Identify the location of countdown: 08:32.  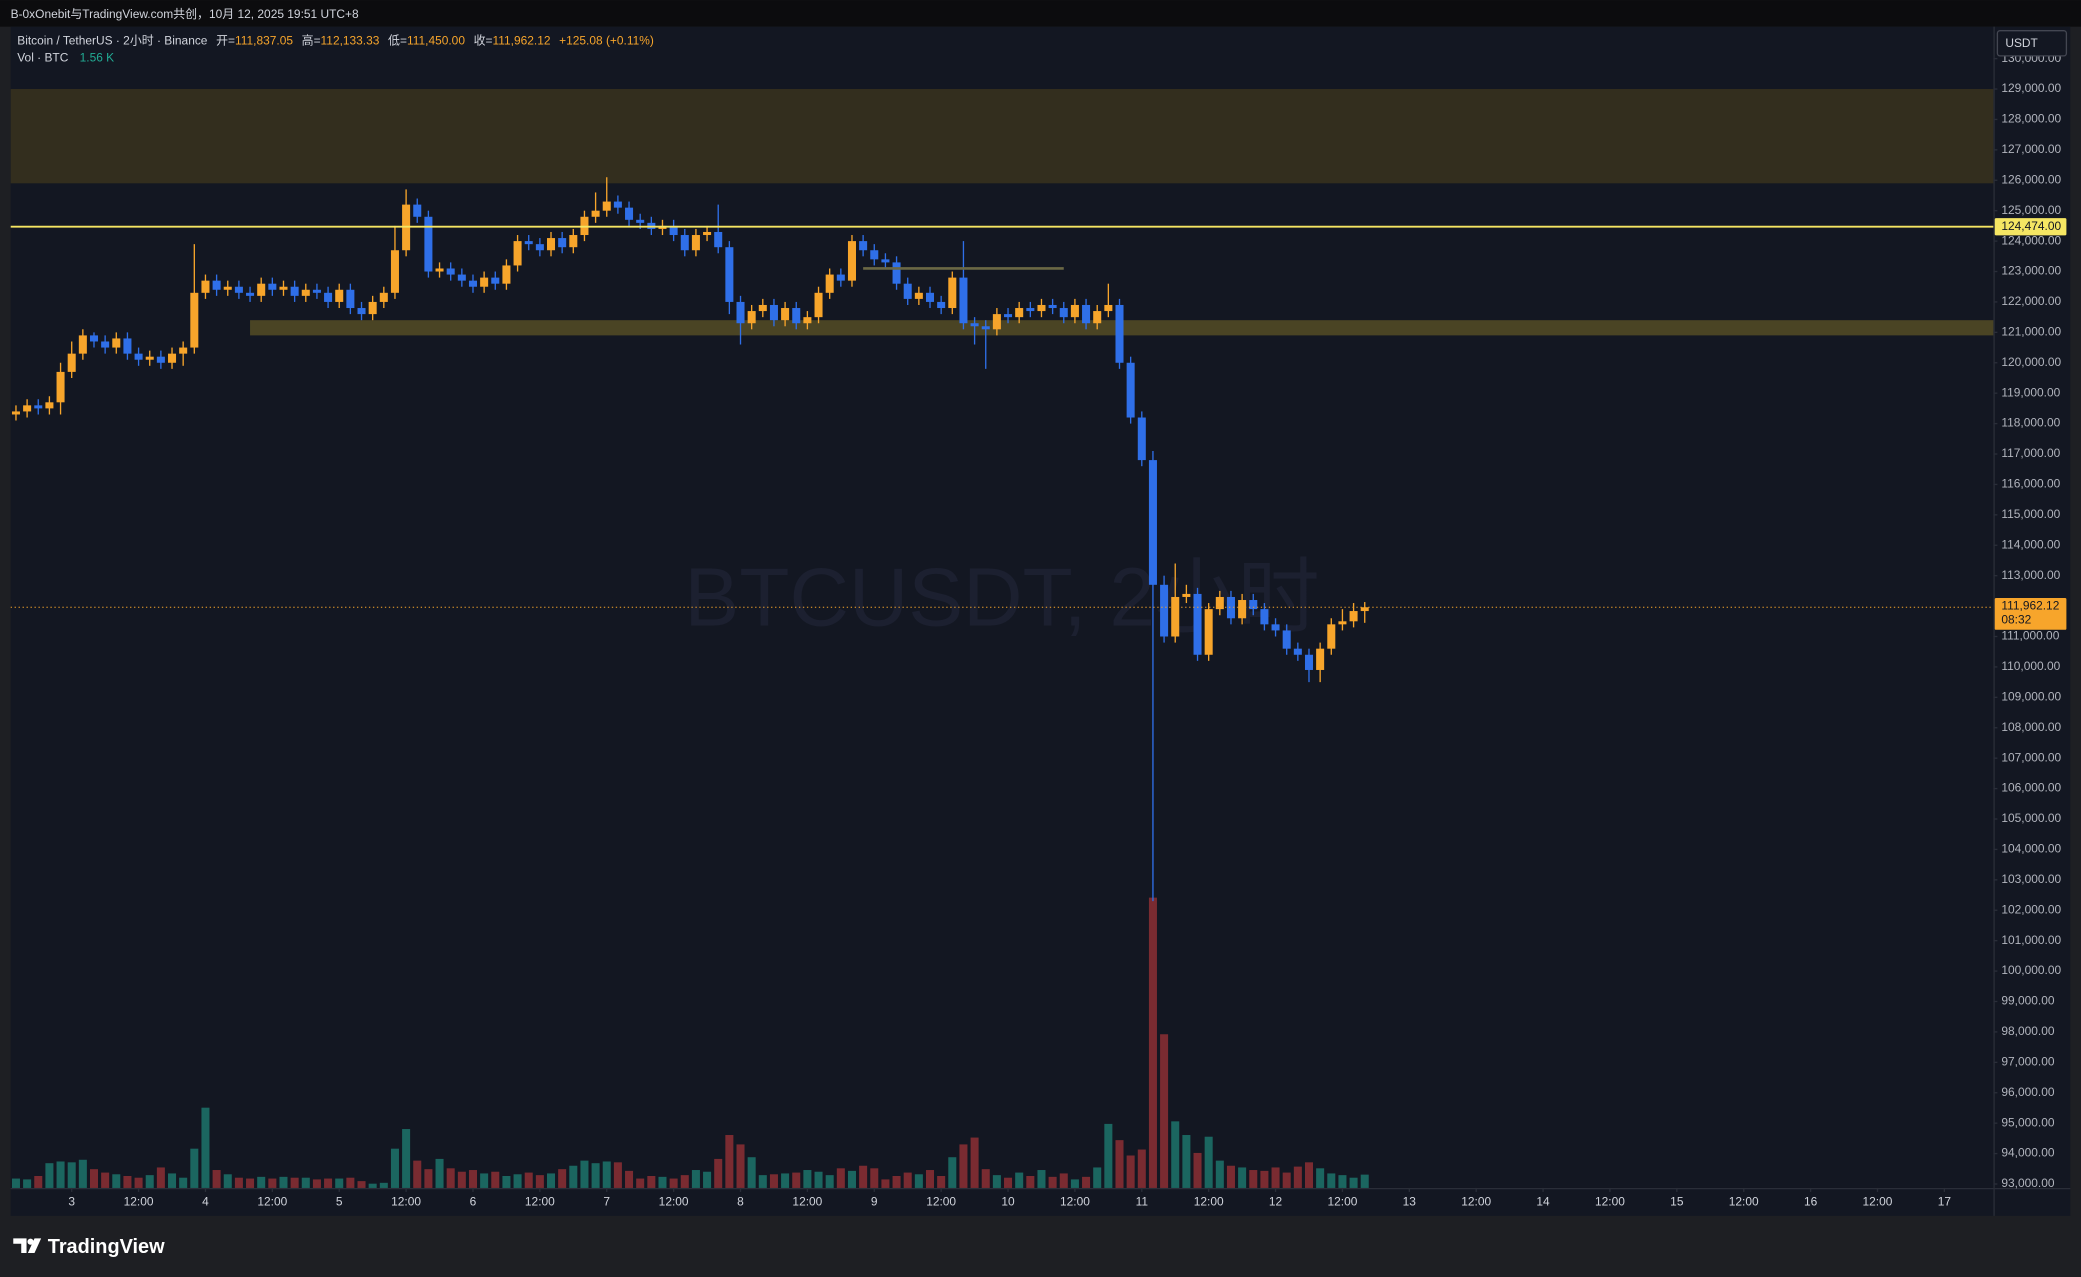
(2016, 620).